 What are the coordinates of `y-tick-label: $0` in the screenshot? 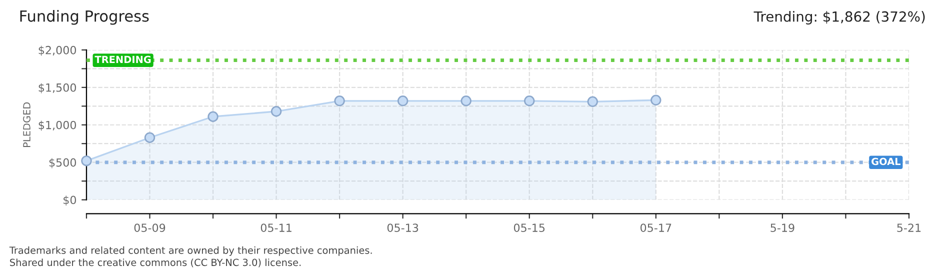 It's located at (70, 201).